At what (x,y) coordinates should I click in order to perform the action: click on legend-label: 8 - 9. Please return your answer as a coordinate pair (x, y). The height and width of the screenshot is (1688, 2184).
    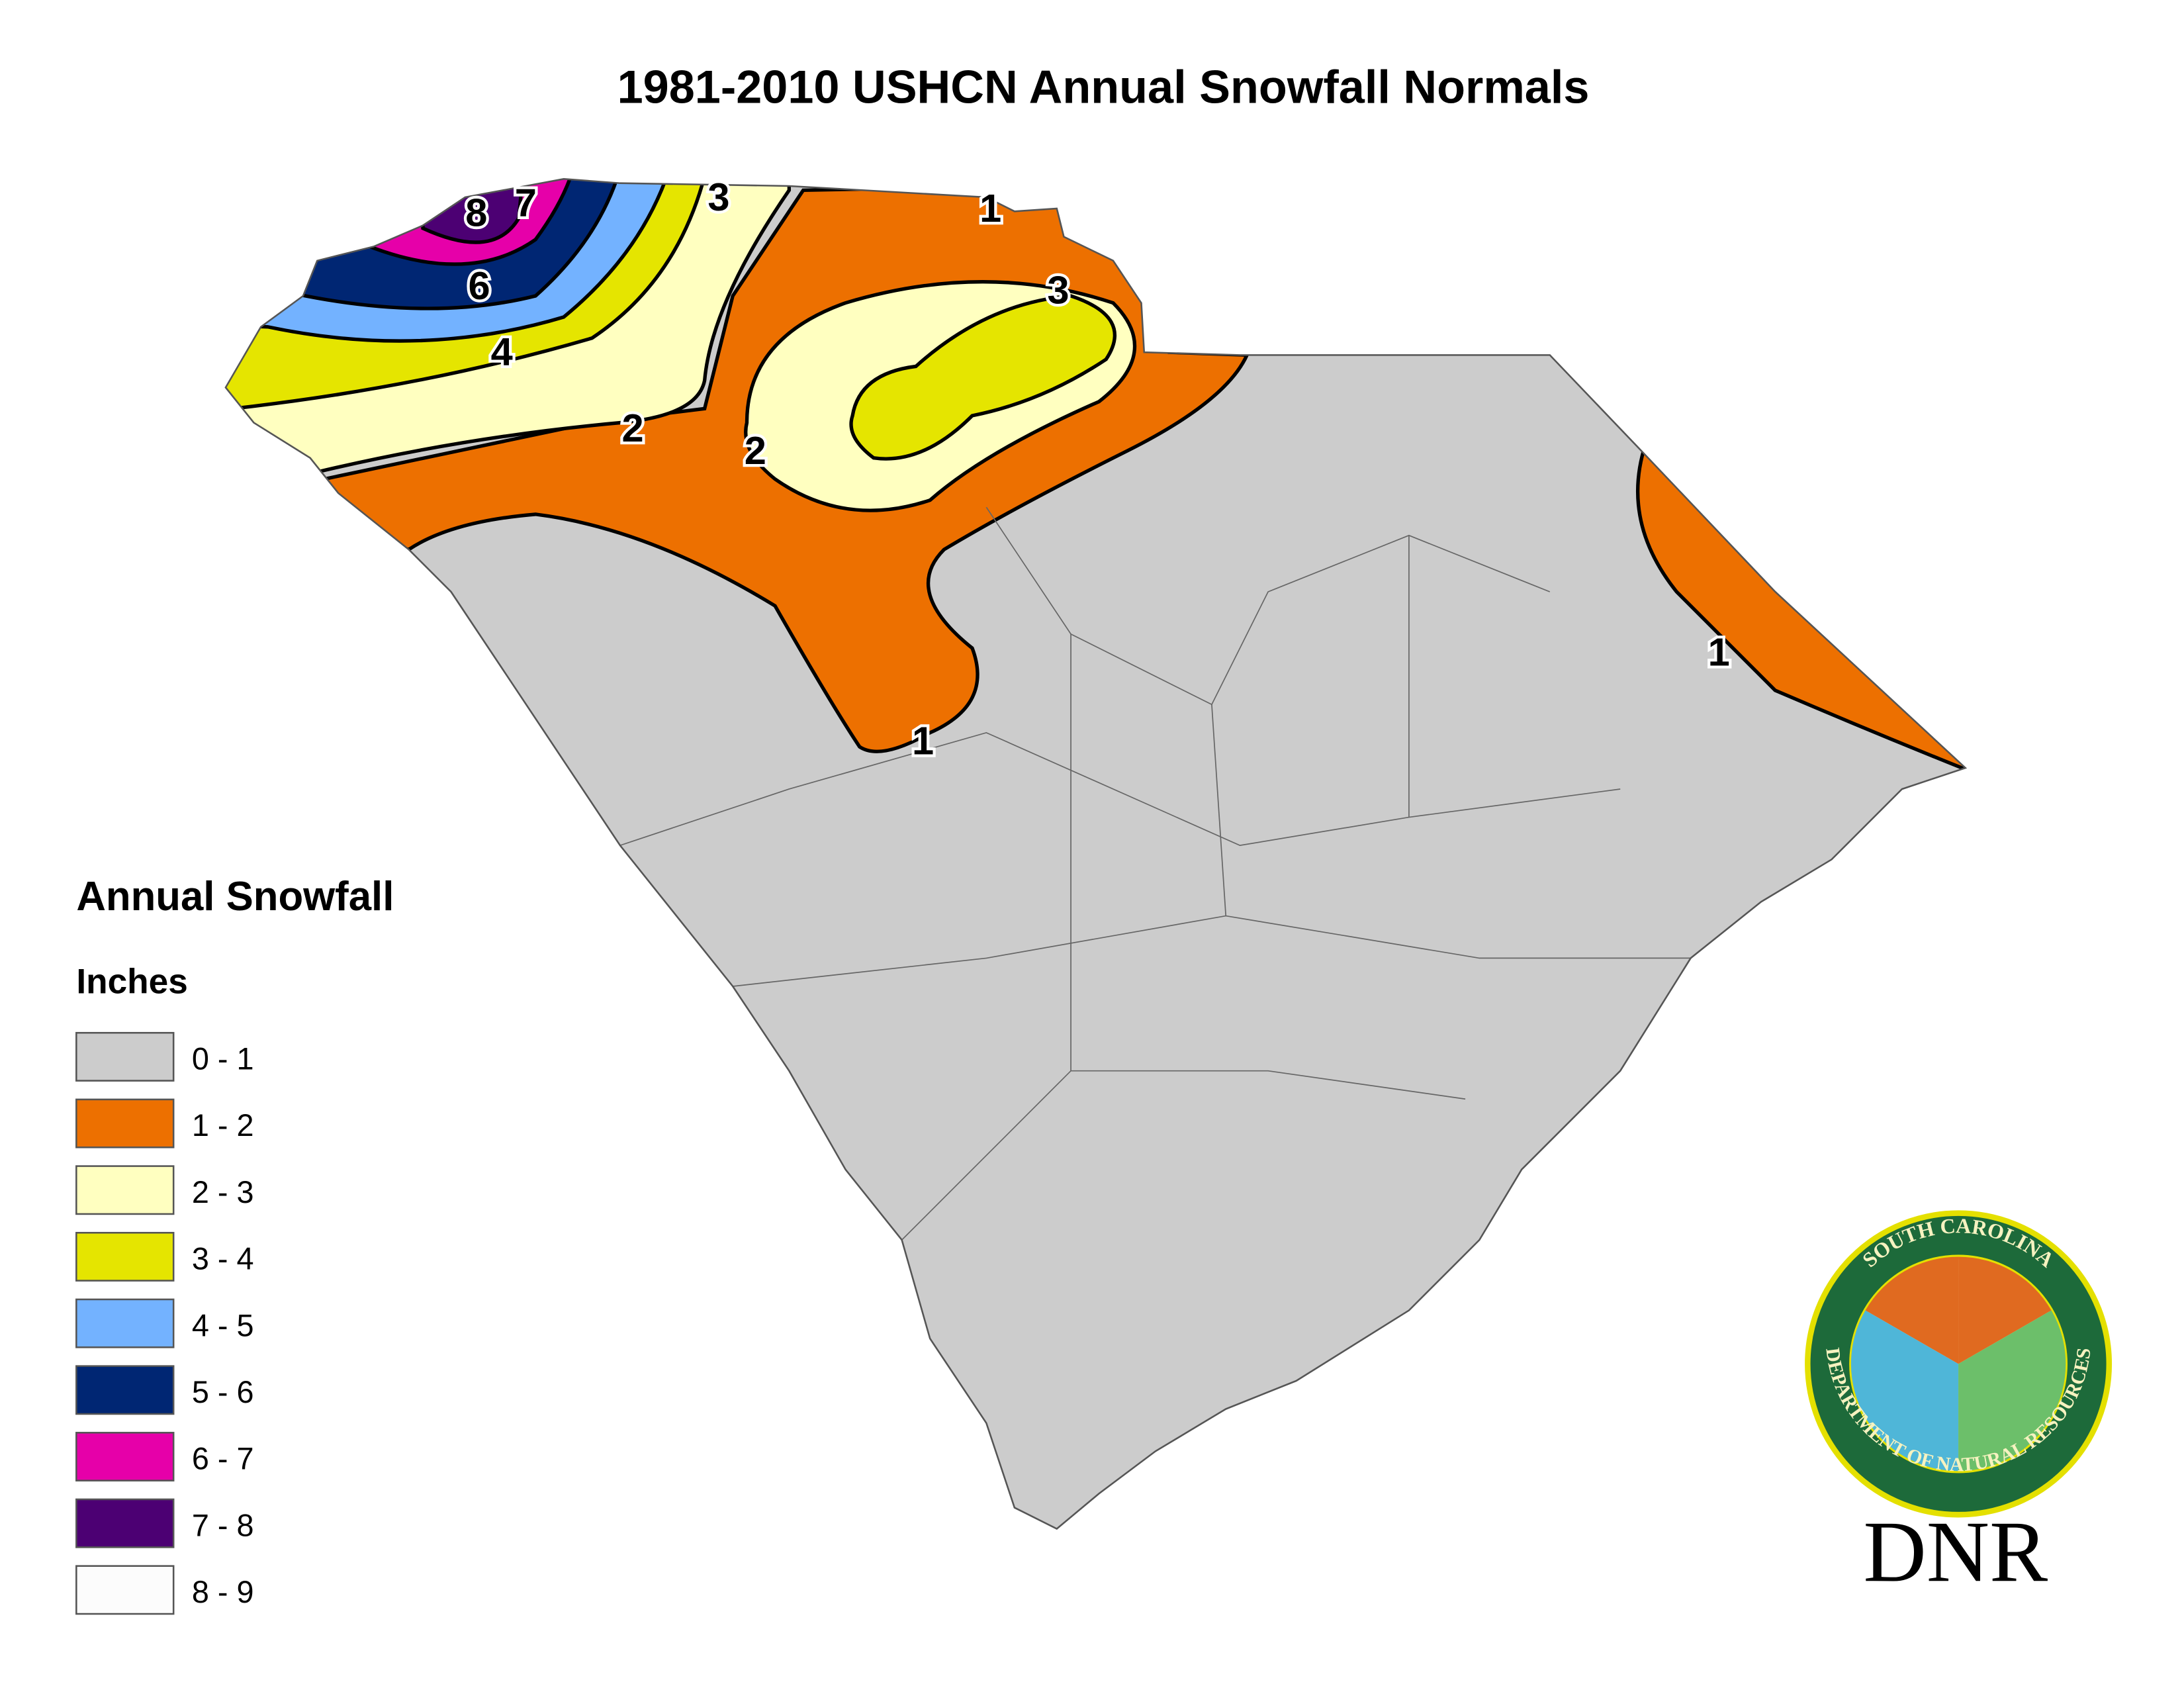
    Looking at the image, I should click on (223, 1592).